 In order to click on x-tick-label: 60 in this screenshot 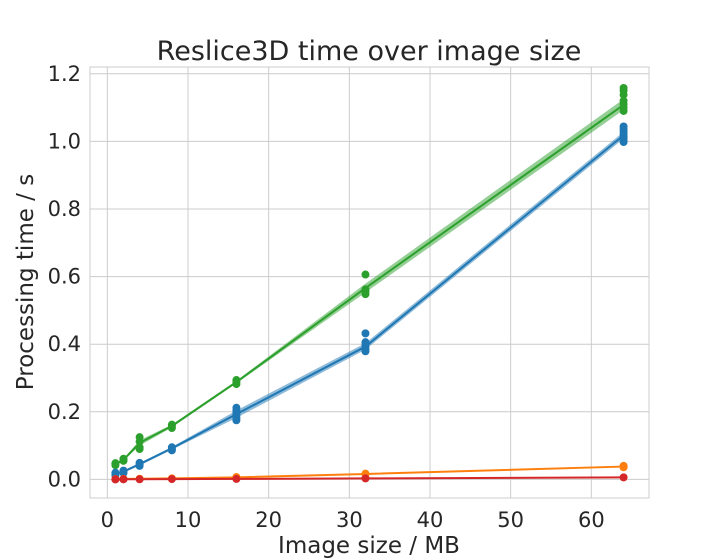, I will do `click(591, 520)`.